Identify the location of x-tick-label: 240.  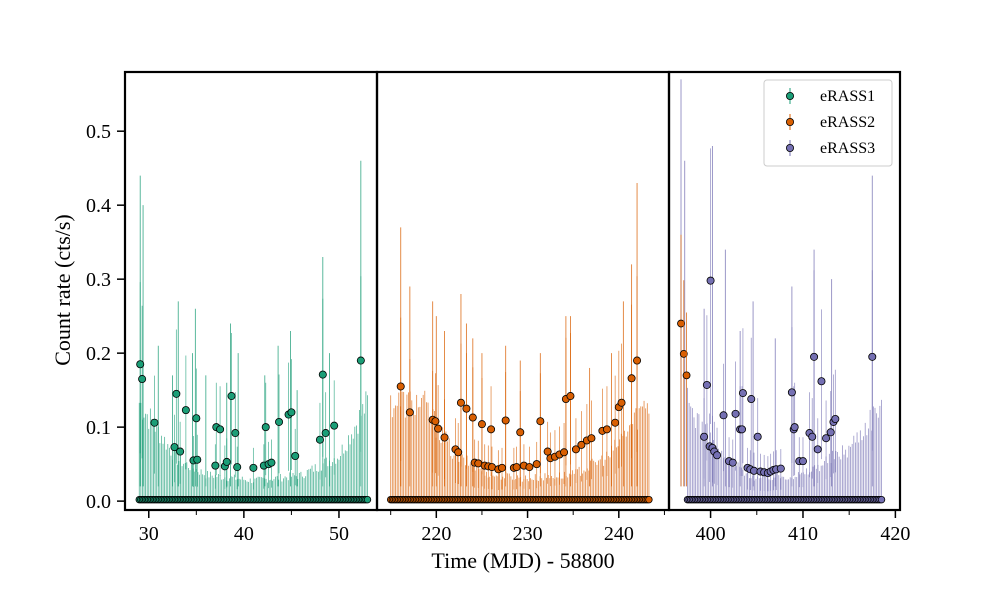
(619, 534).